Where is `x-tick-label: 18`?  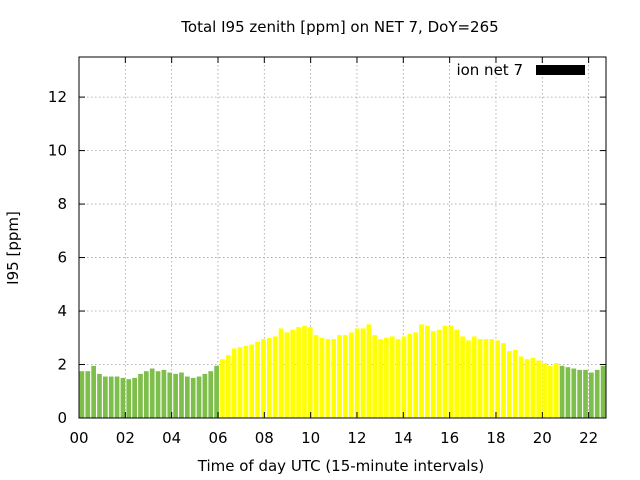 x-tick-label: 18 is located at coordinates (495, 438).